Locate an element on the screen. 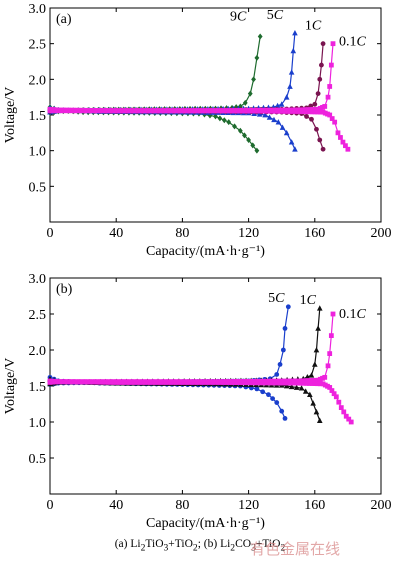 Image resolution: width=400 pixels, height=565 pixels. series-0.1C-discharge-line is located at coordinates (200, 401).